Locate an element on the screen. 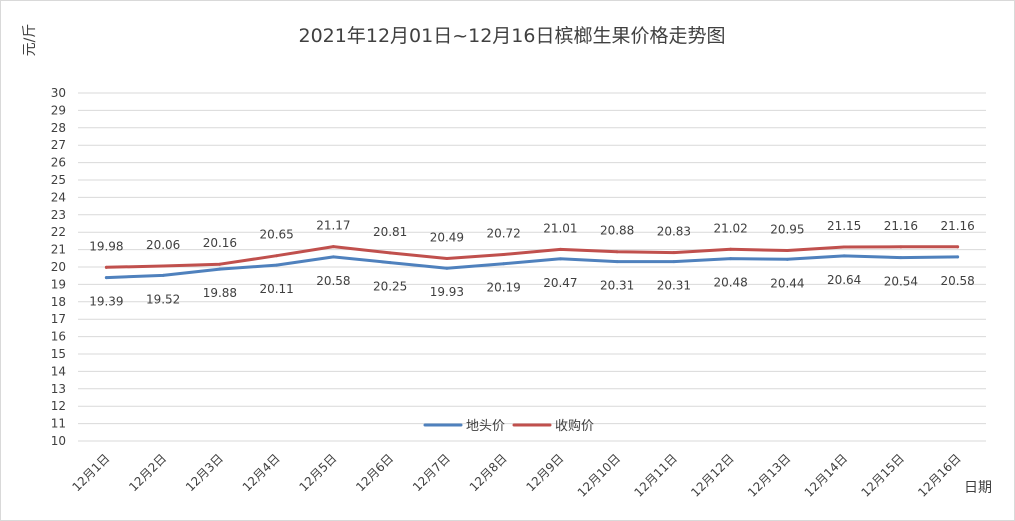 The height and width of the screenshot is (521, 1015). data-label: 20.64 is located at coordinates (844, 280).